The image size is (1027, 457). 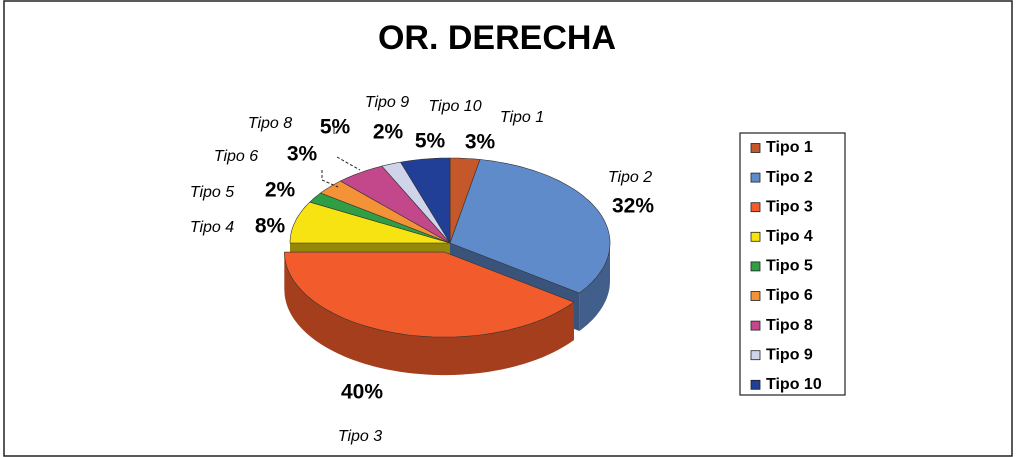 I want to click on value-label: 32%, so click(x=633, y=206).